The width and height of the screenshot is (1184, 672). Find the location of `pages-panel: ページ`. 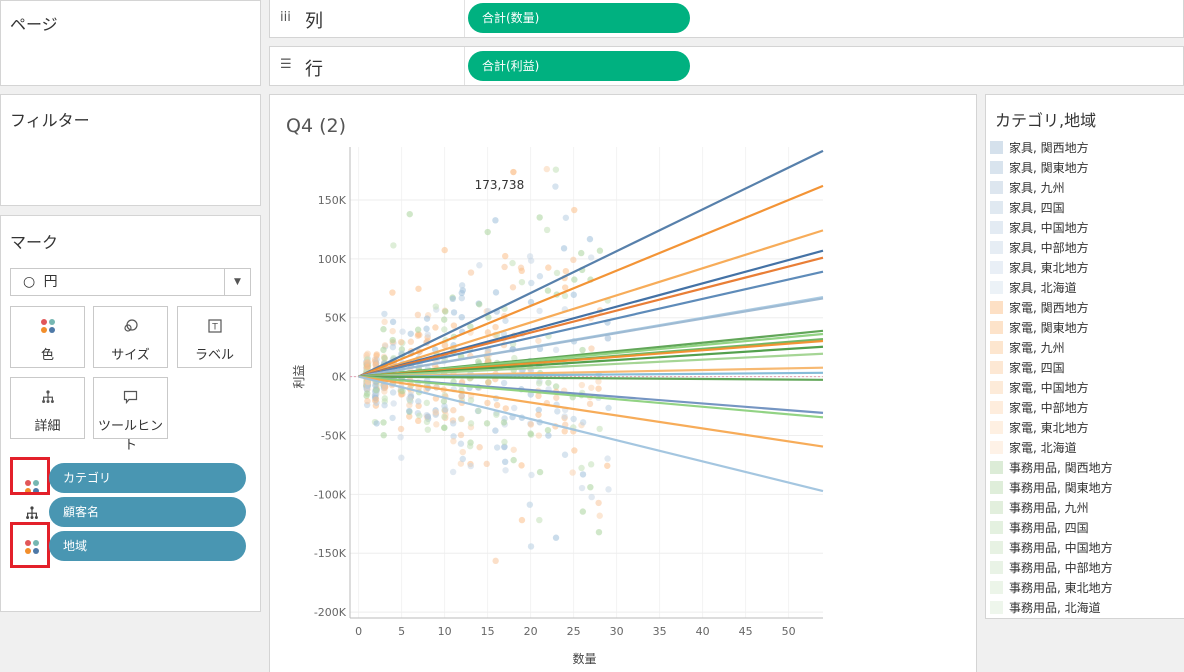

pages-panel: ページ is located at coordinates (130, 43).